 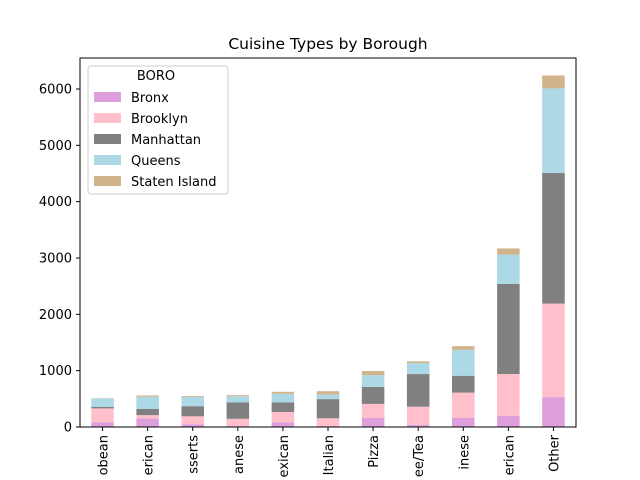 I want to click on legend-swatch-queens, so click(x=107, y=160).